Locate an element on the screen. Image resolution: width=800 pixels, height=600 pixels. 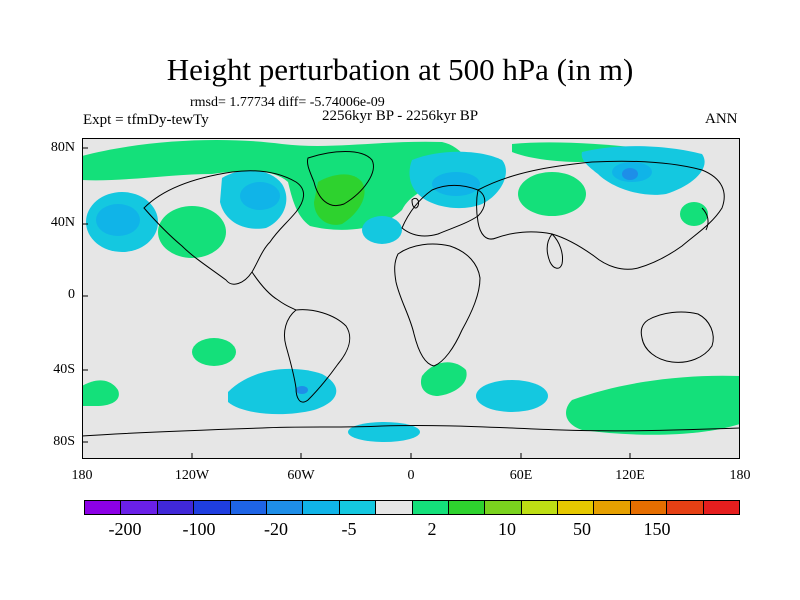
colorbar is located at coordinates (412, 507).